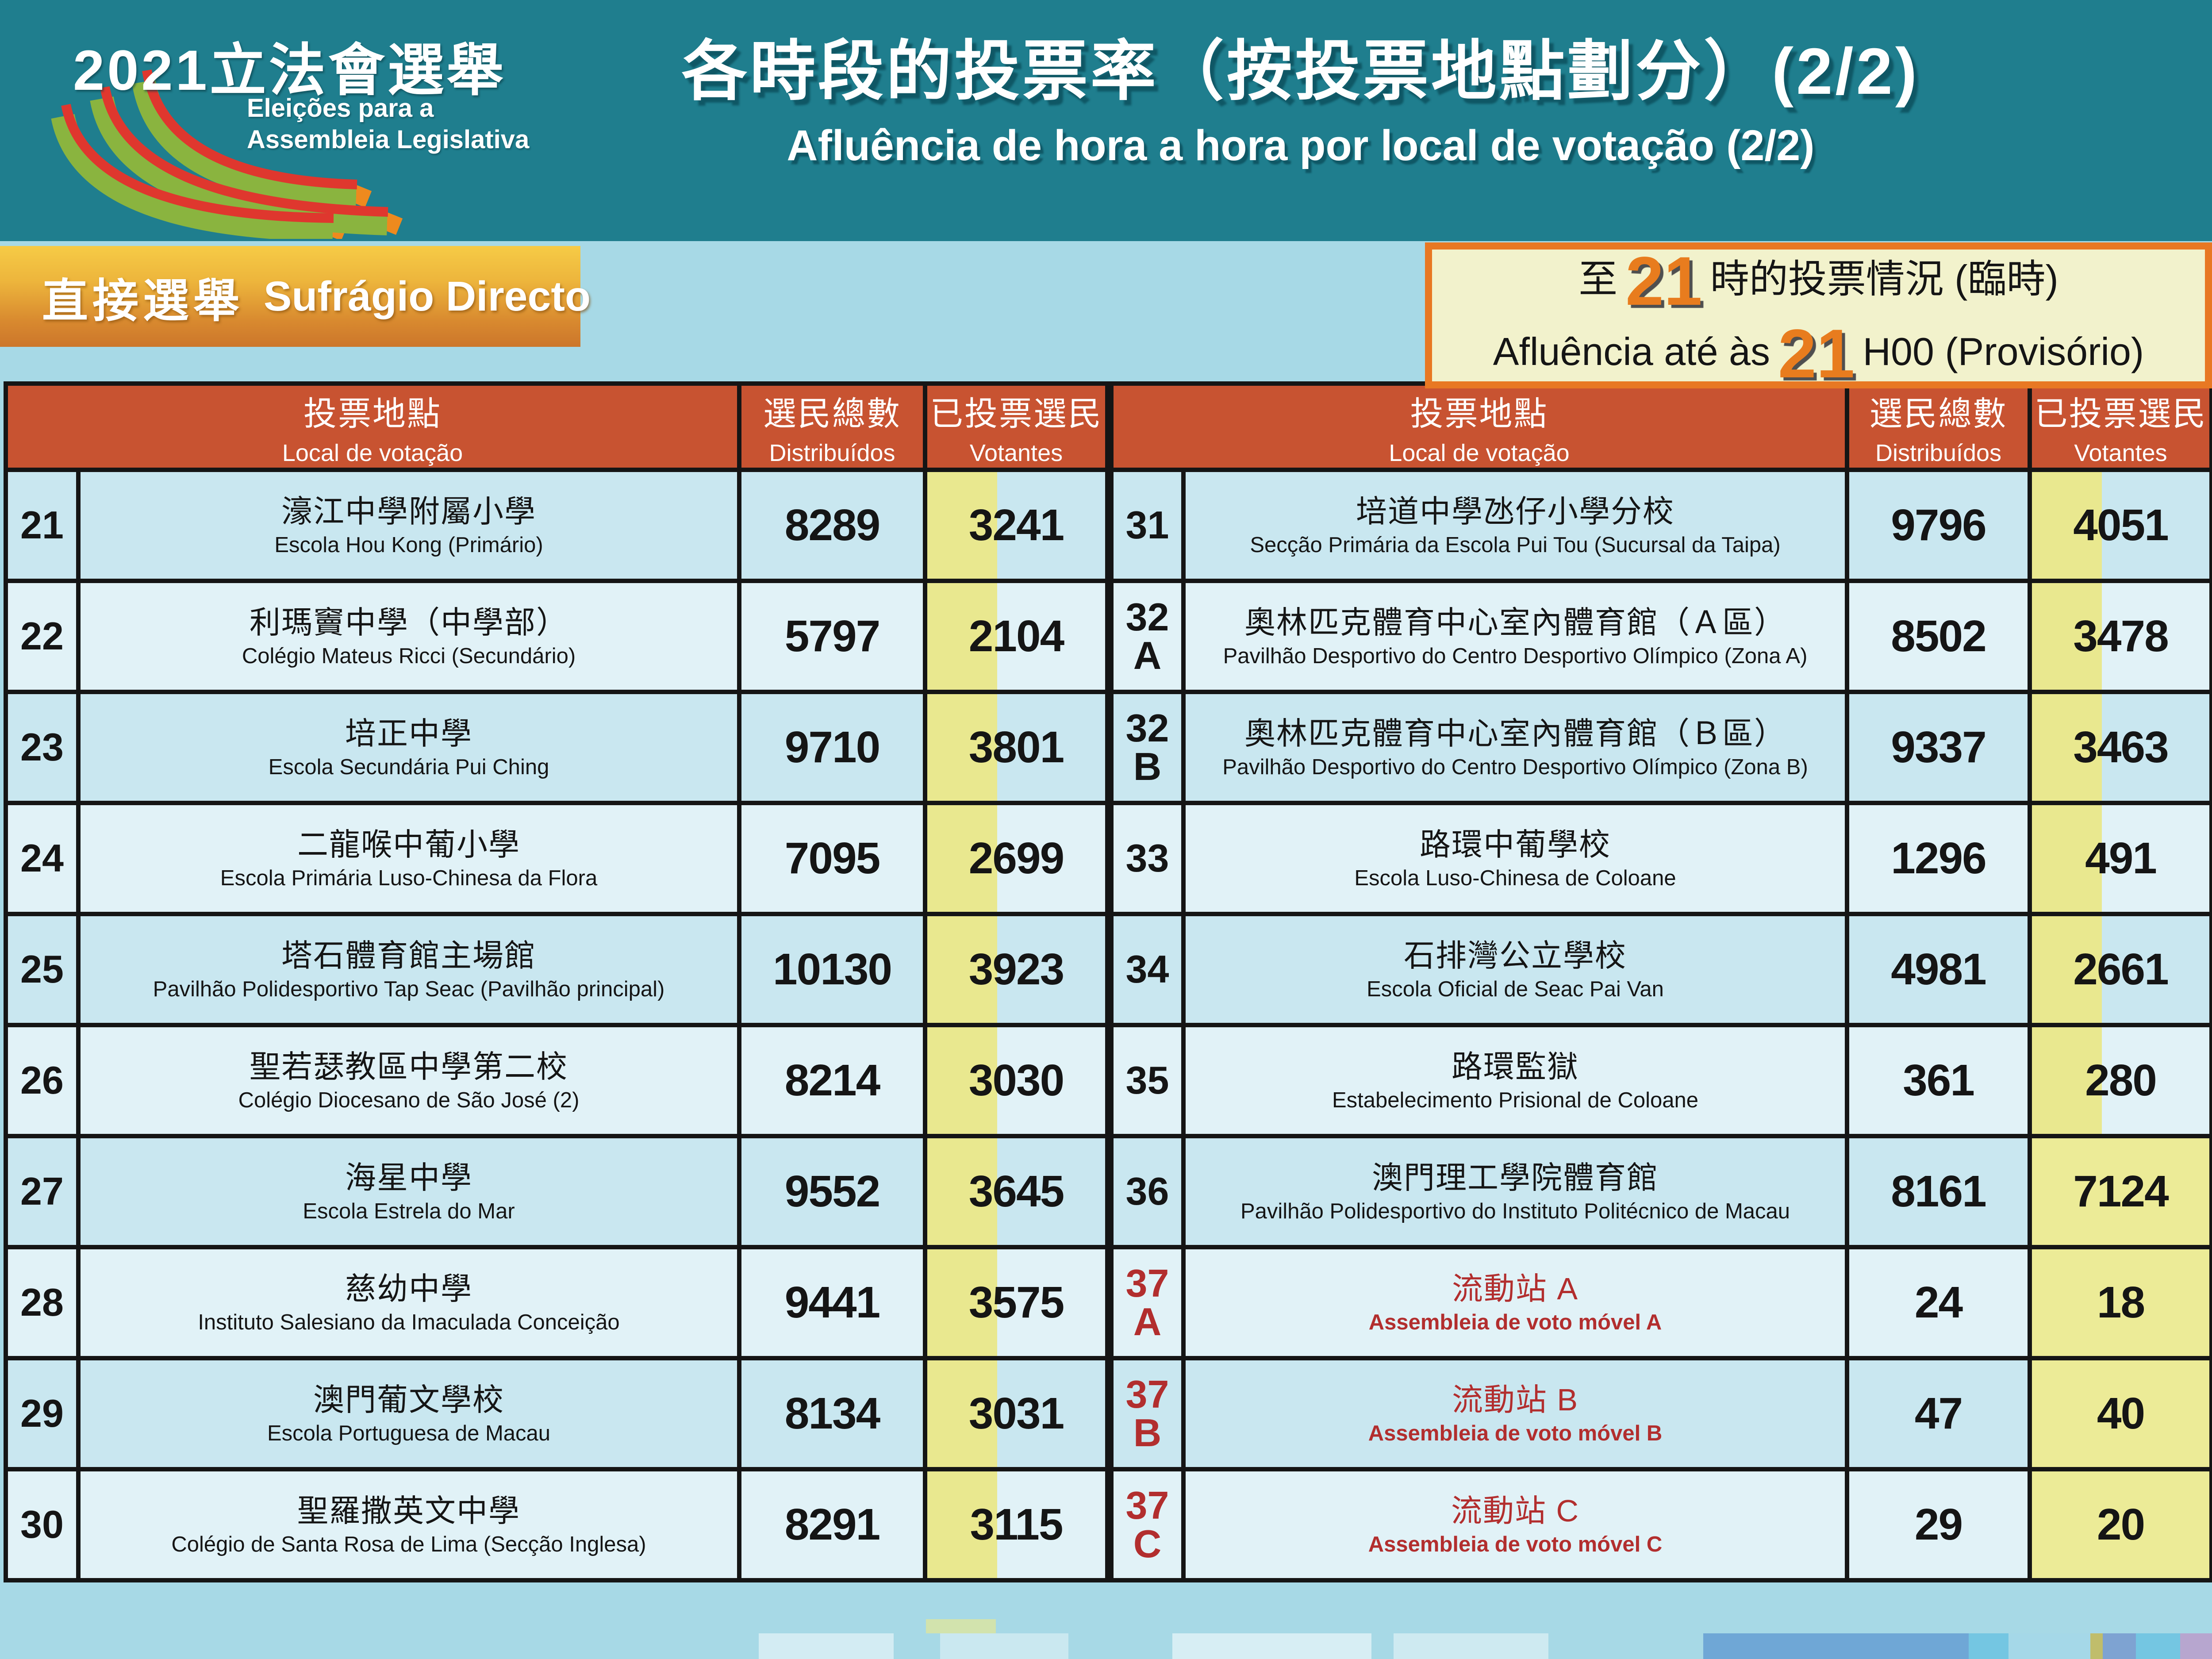  I want to click on page-title-zh: 各時段的投票率（按投票地點劃分）(2/2), so click(1301, 72).